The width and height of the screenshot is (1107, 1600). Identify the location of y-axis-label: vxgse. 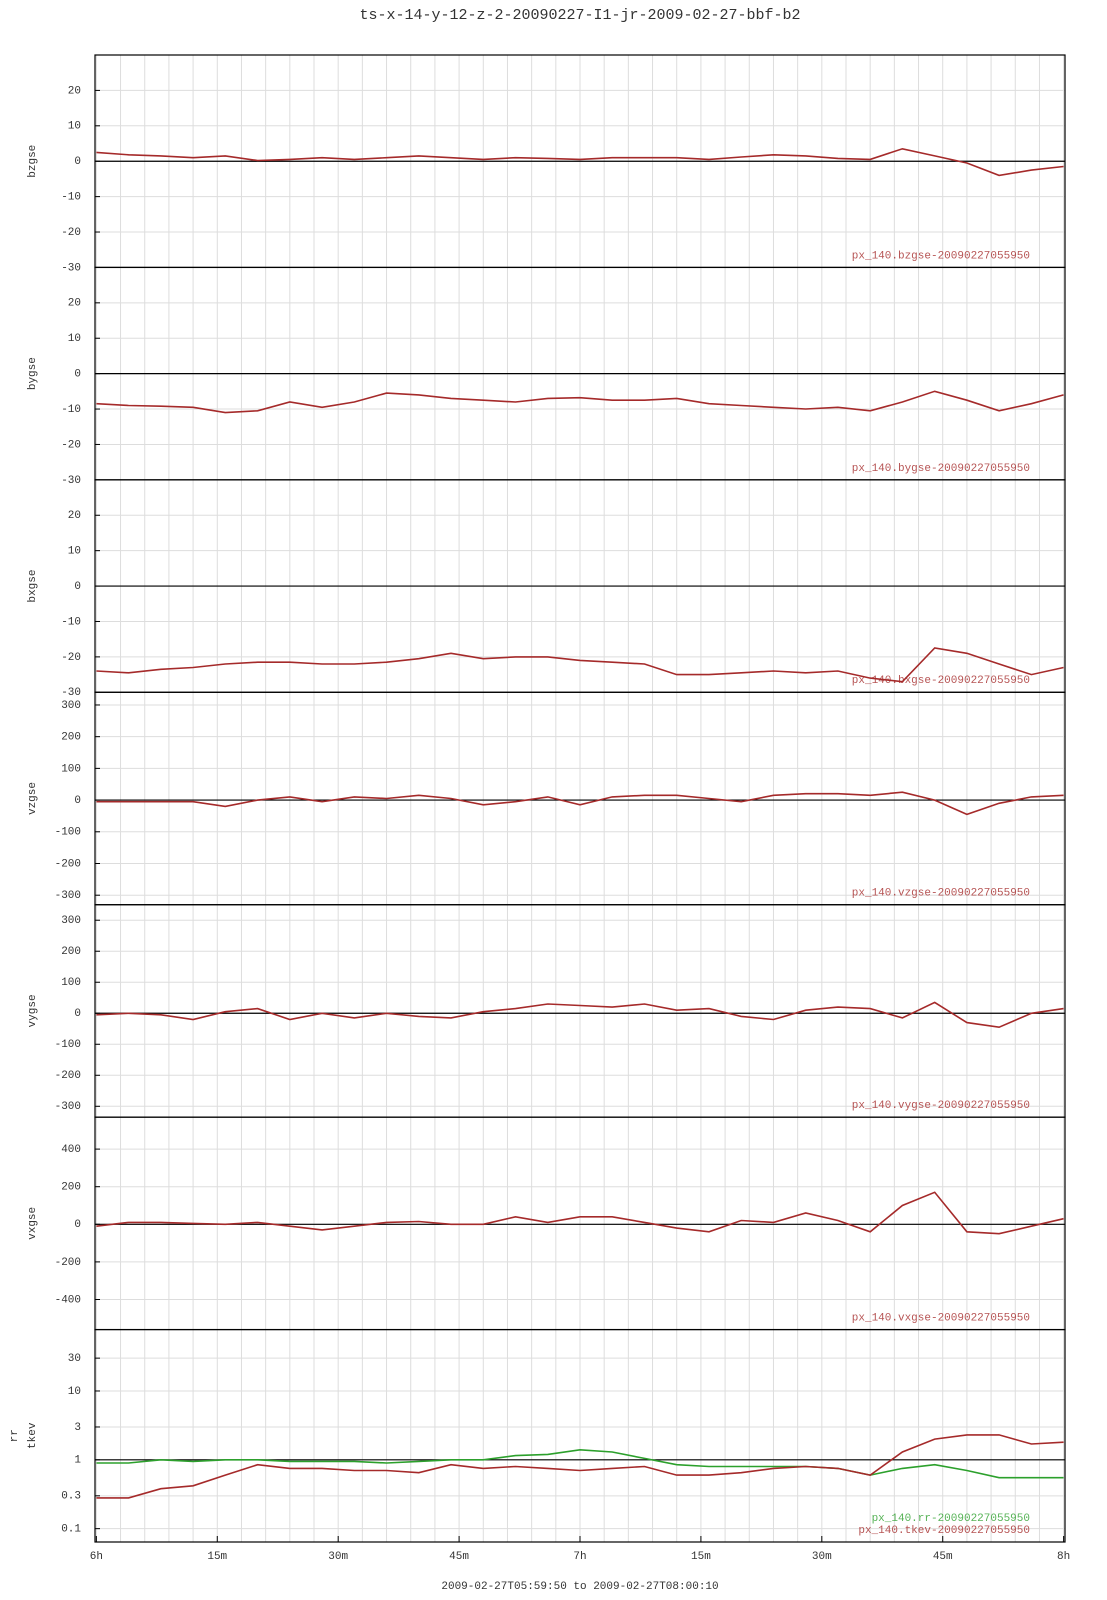
(33, 1223).